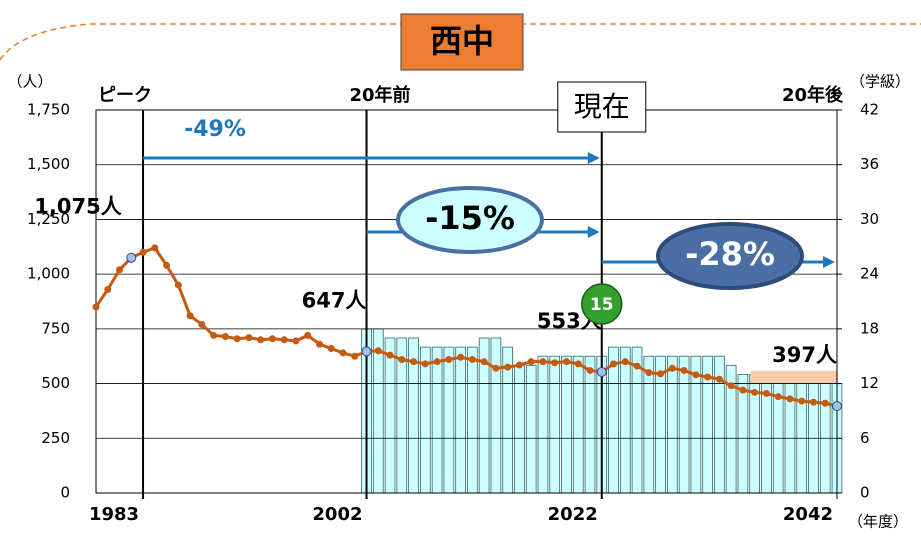  Describe the element at coordinates (878, 522) in the screenshot. I see `x-label: （年度）` at that location.